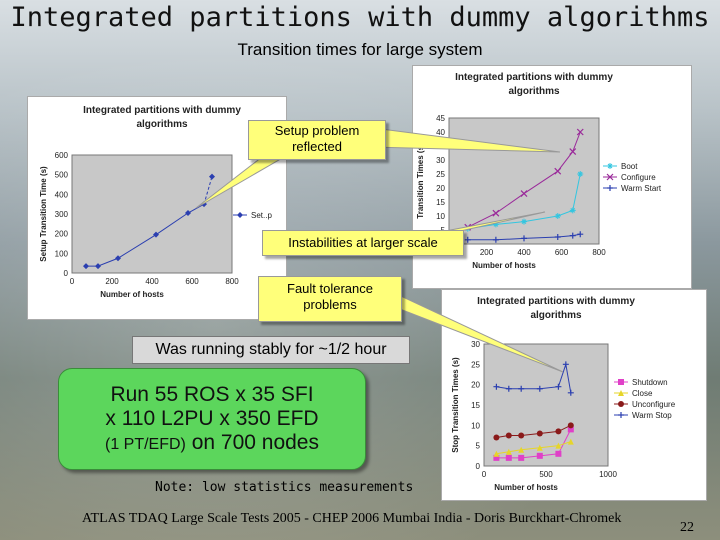  I want to click on slide-subtitle: Transition times for large system, so click(360, 49).